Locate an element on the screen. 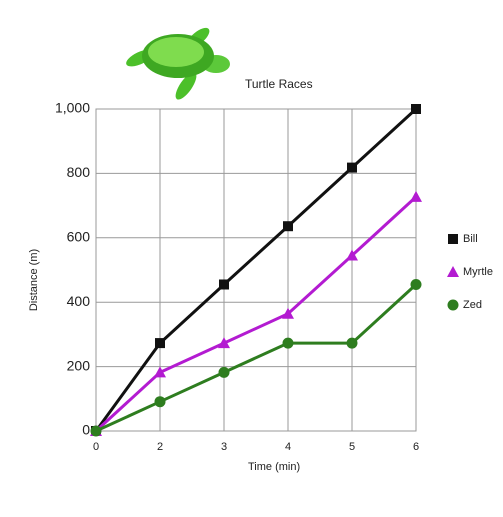  x-tick-label: 3 is located at coordinates (224, 447).